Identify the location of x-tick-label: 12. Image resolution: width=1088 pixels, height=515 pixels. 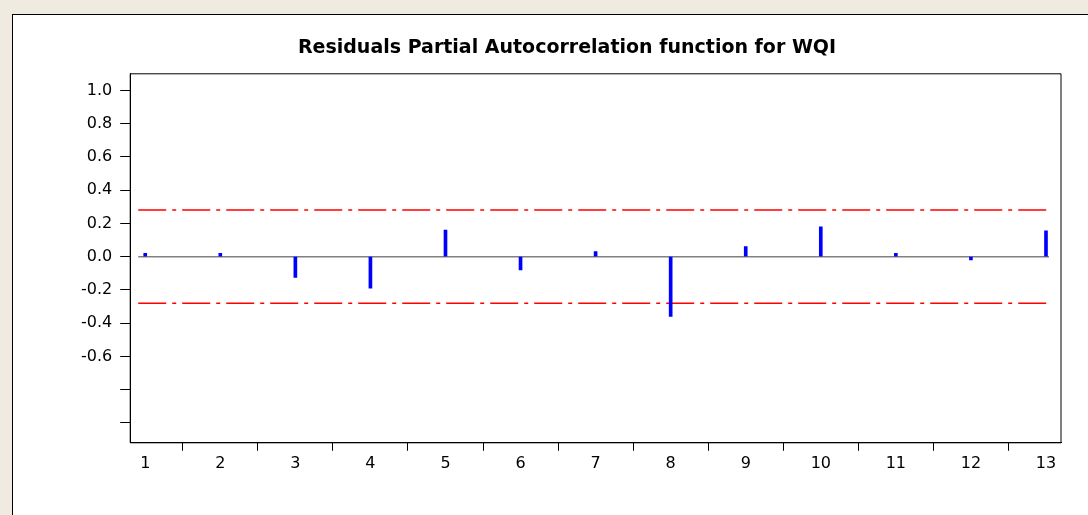
(971, 462).